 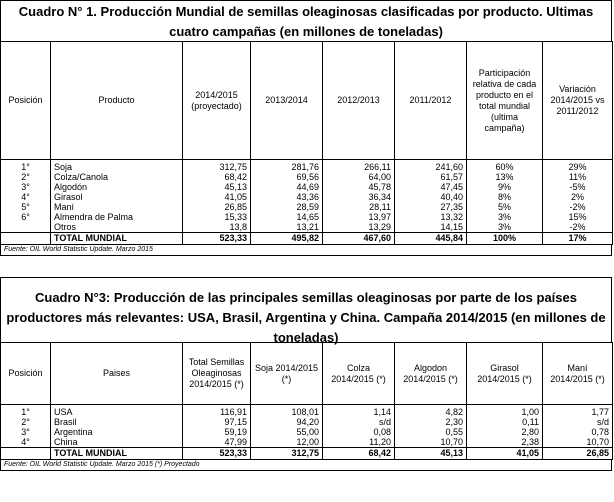 I want to click on total-value-cell: 68,42, so click(x=358, y=453).